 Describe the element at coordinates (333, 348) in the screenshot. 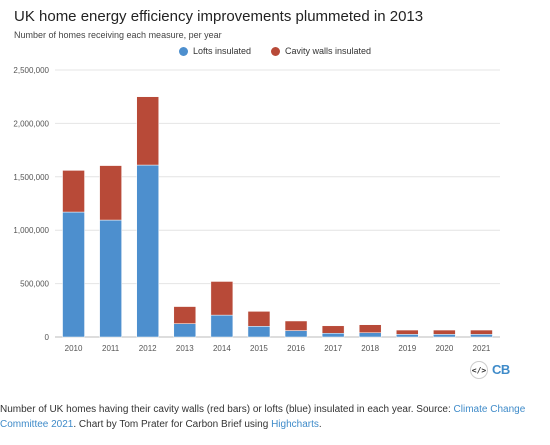

I see `x-tick-label: 2017` at that location.